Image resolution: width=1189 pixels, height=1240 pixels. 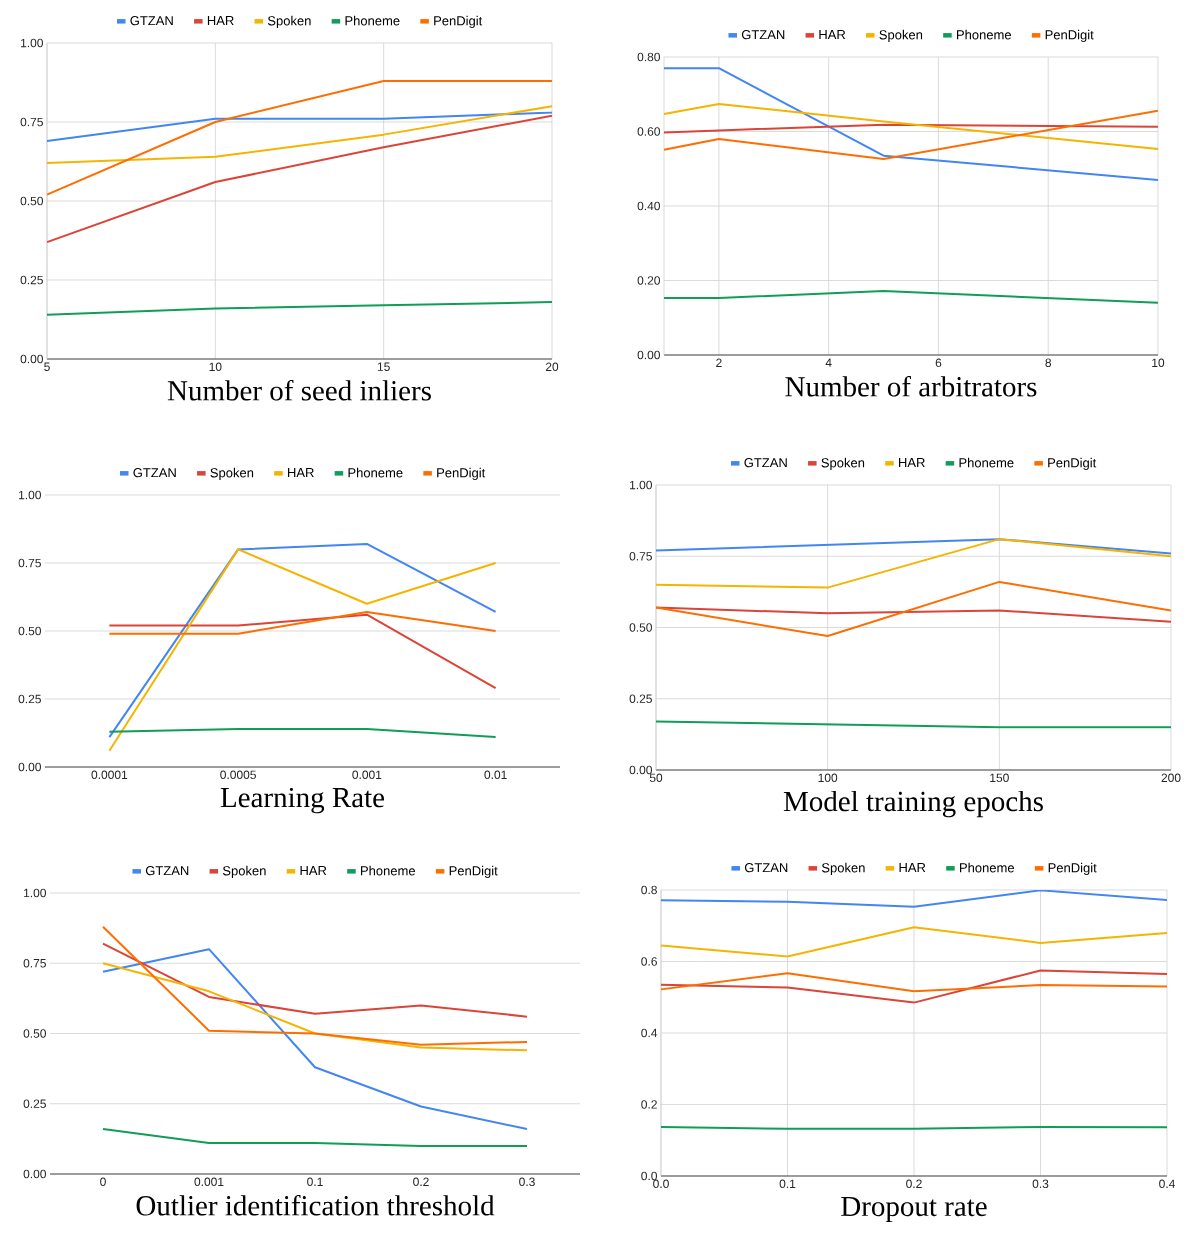 What do you see at coordinates (315, 1205) in the screenshot?
I see `x-axis-title: Outlier identification threshold` at bounding box center [315, 1205].